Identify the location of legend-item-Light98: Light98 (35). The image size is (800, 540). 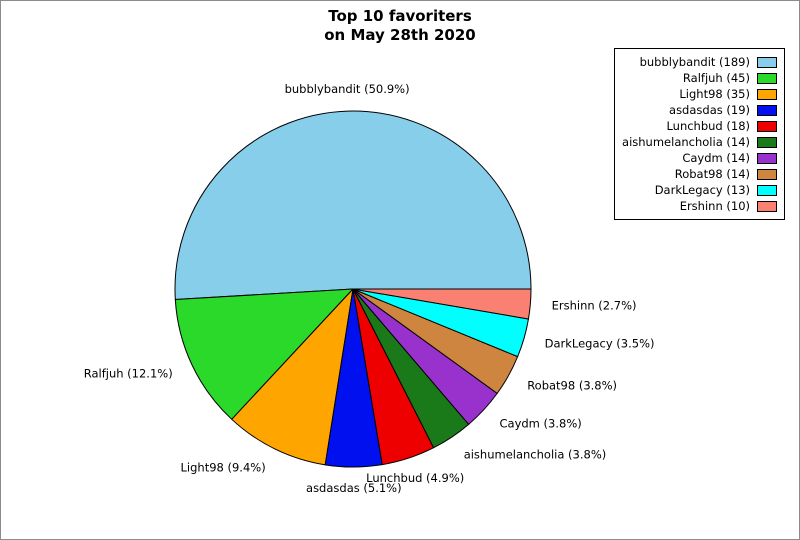
(699, 94).